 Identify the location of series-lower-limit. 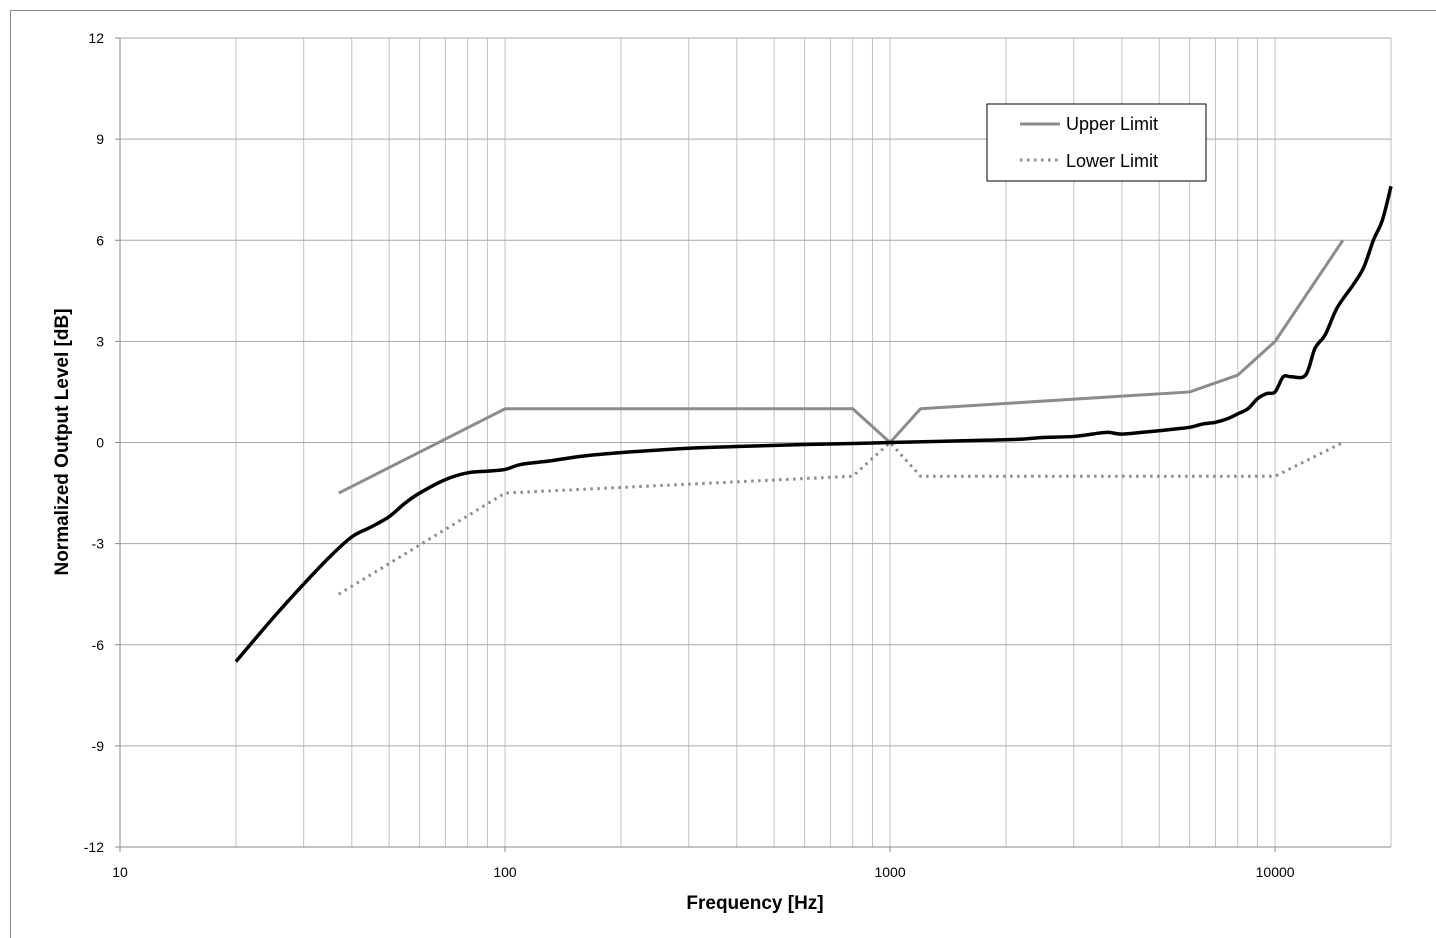
(840, 518).